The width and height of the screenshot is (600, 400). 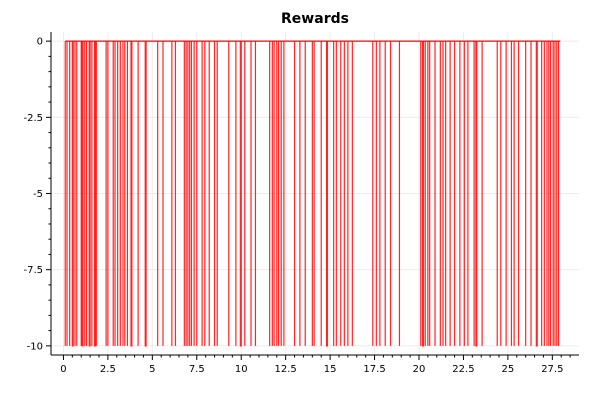 What do you see at coordinates (315, 19) in the screenshot?
I see `chart-title: Rewards` at bounding box center [315, 19].